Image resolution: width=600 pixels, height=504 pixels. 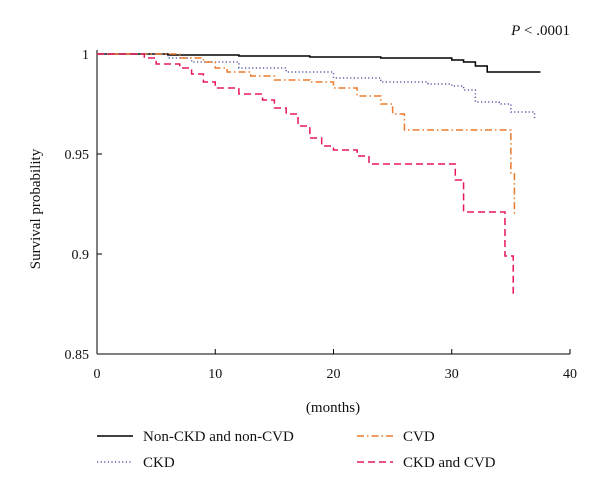 What do you see at coordinates (215, 374) in the screenshot?
I see `x-tick-label: 10` at bounding box center [215, 374].